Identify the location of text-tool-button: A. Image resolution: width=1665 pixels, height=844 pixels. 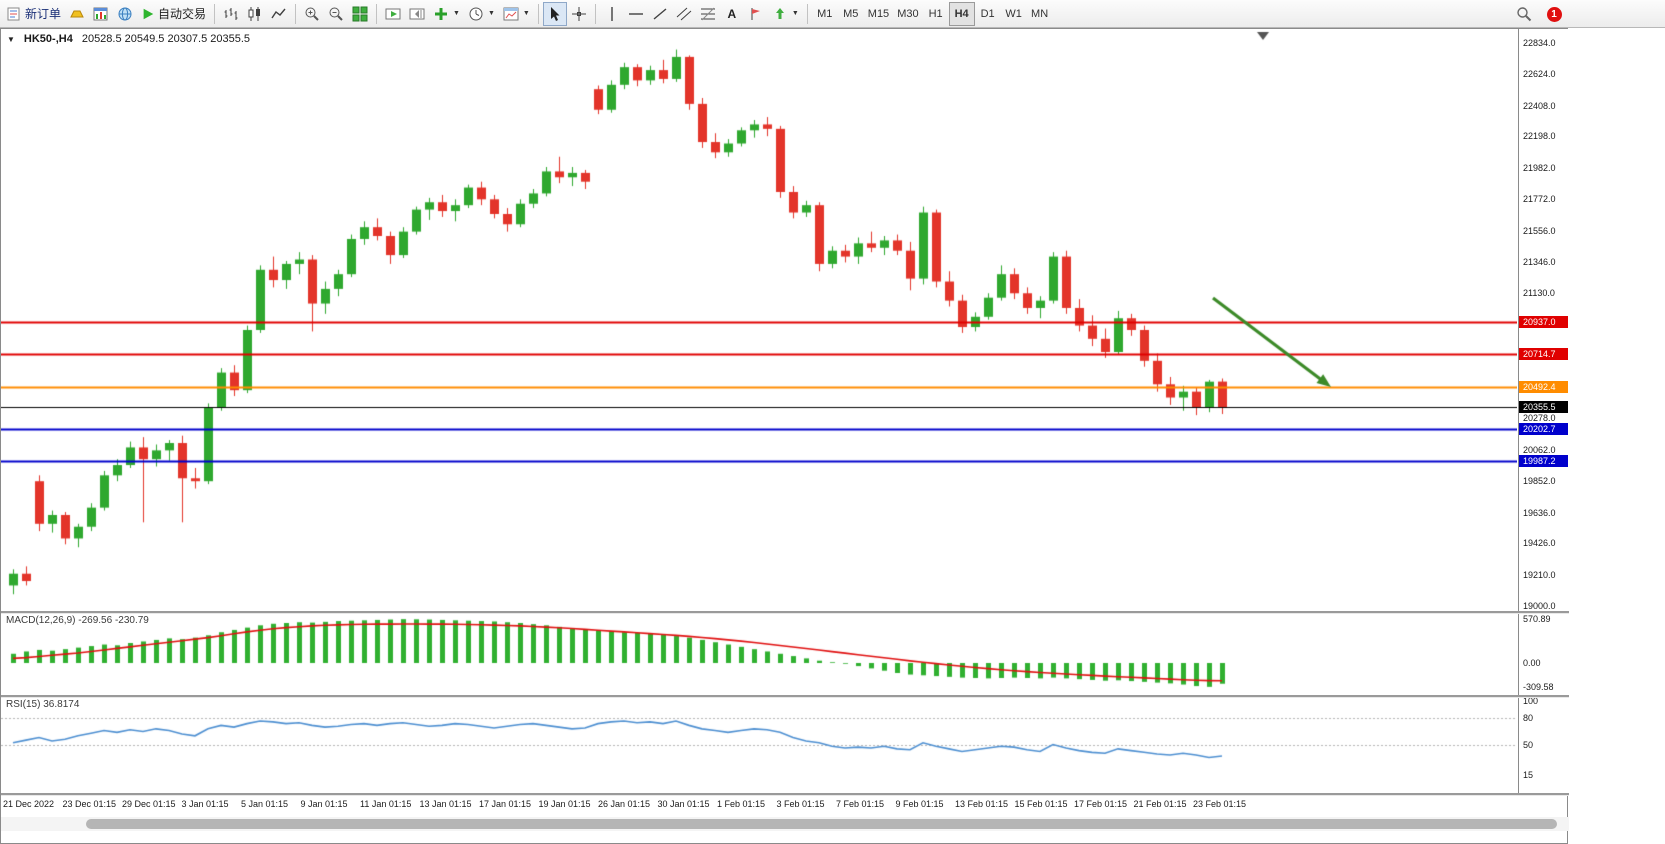
(732, 14).